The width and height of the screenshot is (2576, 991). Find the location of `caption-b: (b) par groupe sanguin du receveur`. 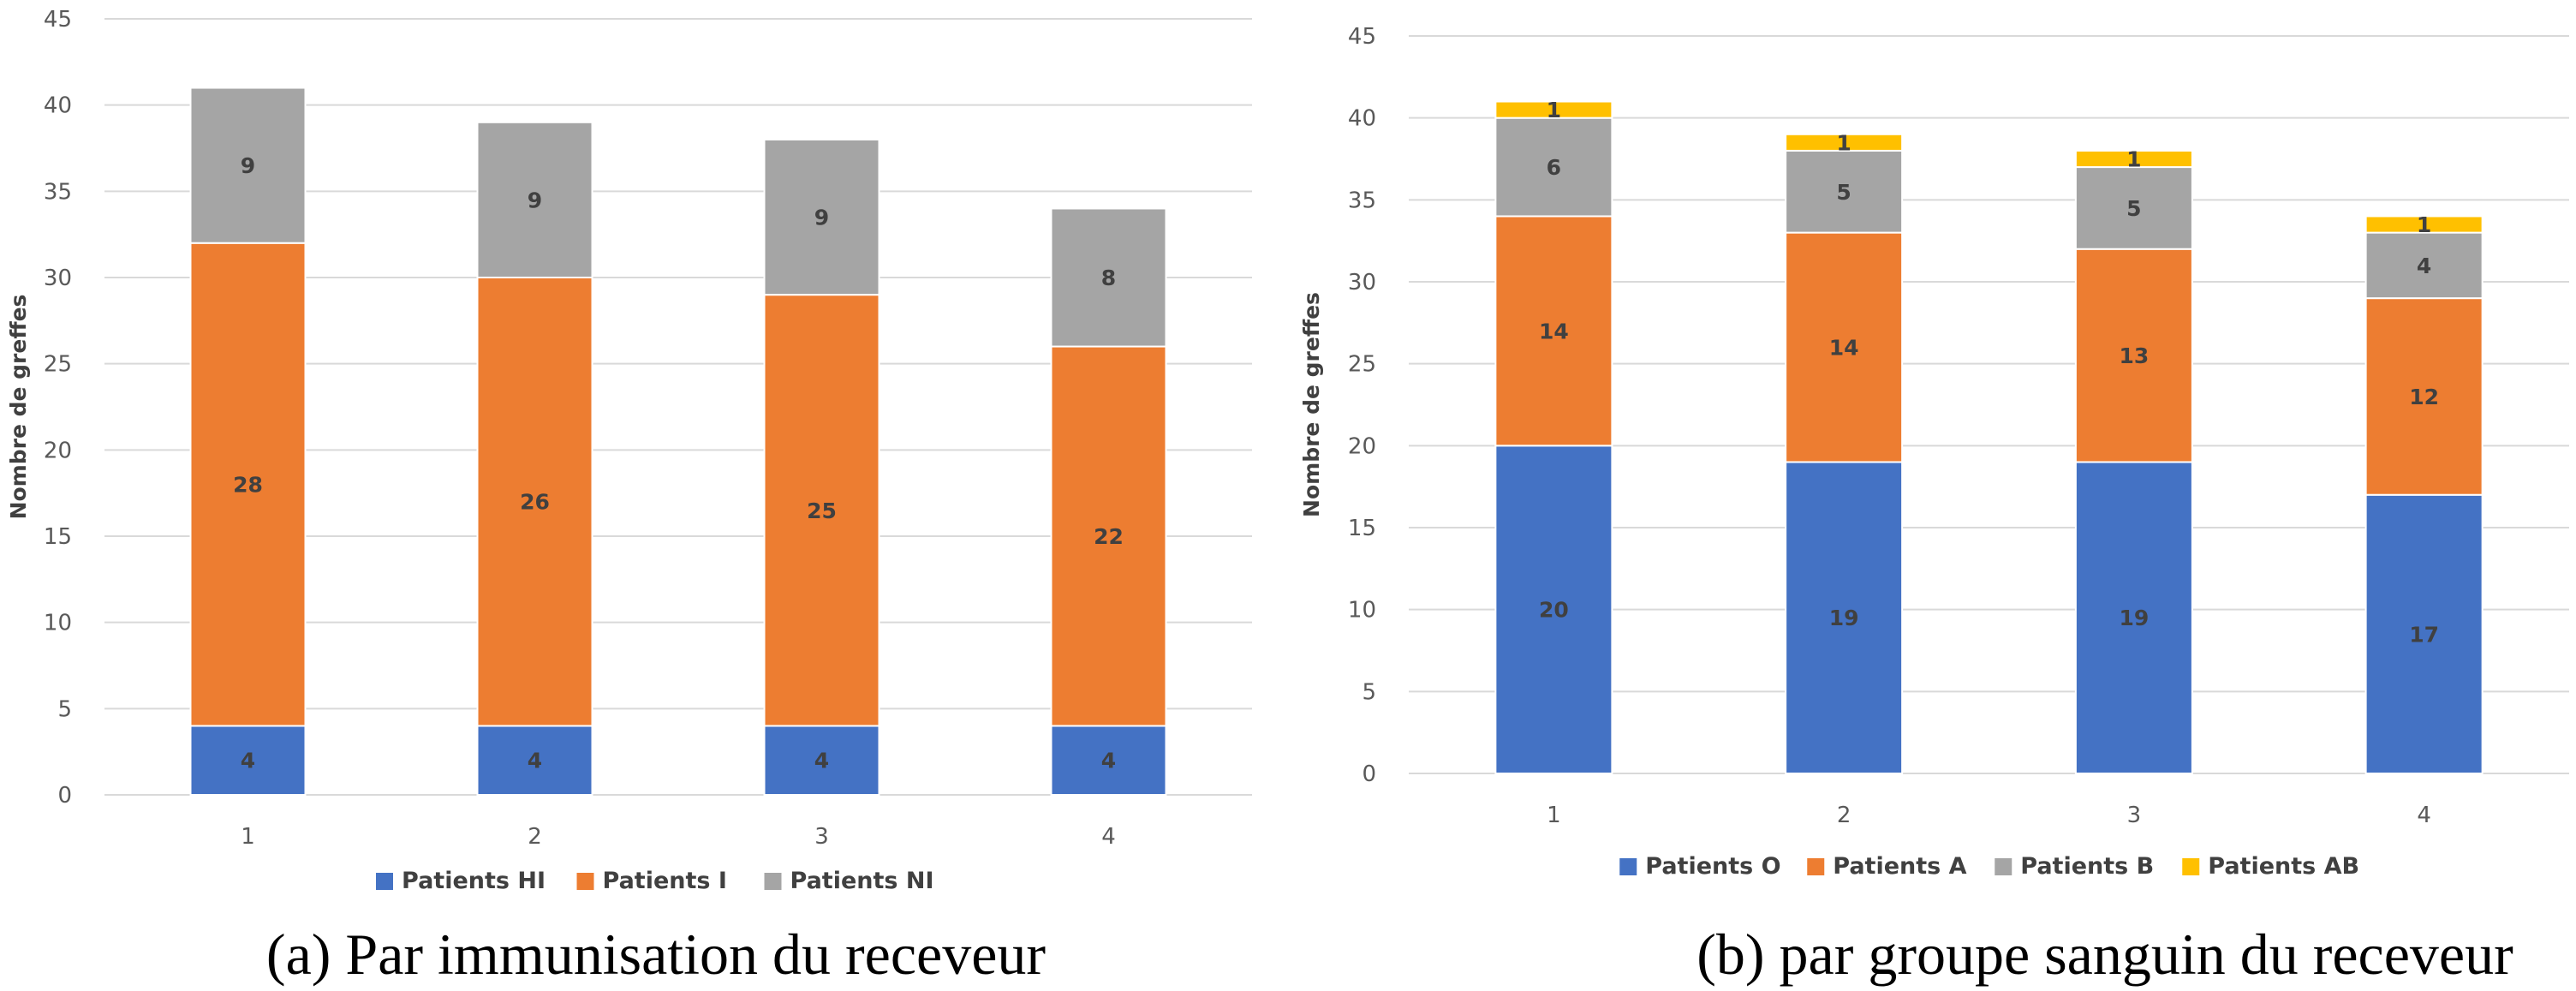

caption-b: (b) par groupe sanguin du receveur is located at coordinates (2104, 955).